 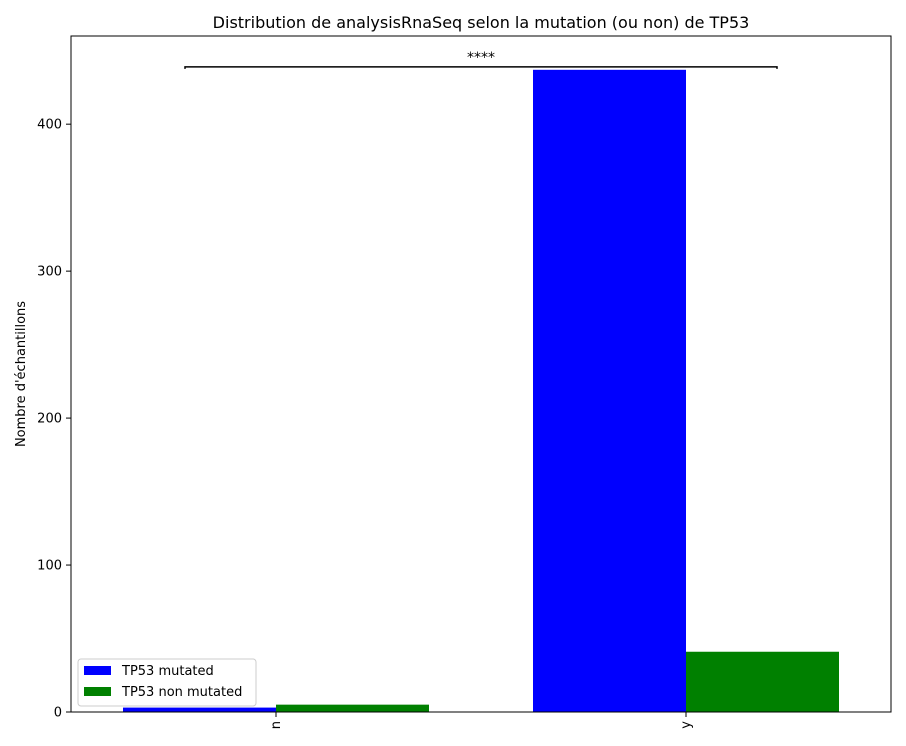 I want to click on significance-label: ****, so click(x=481, y=58).